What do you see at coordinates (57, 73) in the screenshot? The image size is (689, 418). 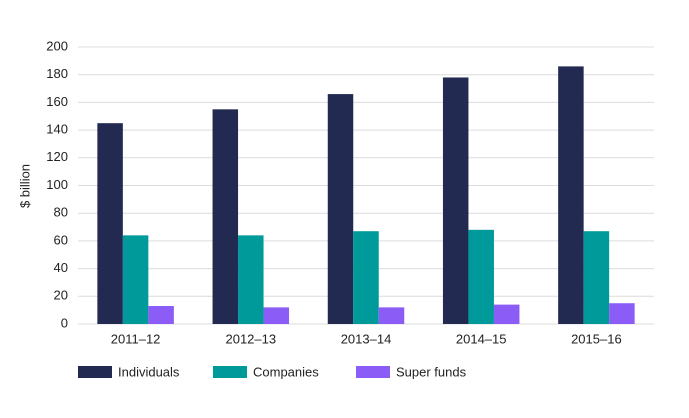 I see `y-tick-label: 180` at bounding box center [57, 73].